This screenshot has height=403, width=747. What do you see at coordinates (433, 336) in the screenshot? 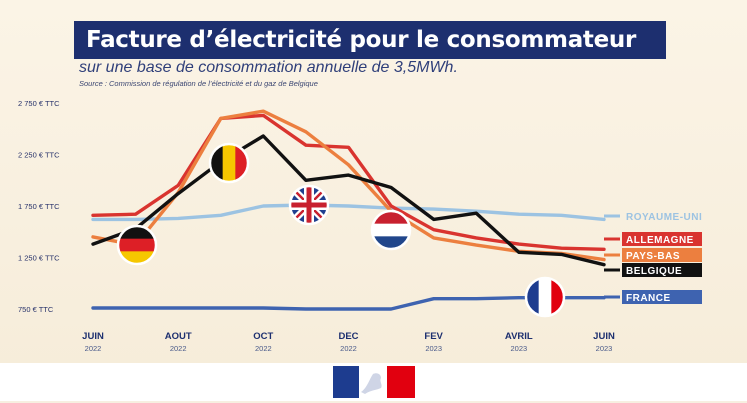
I see `x-tick-label: FEV` at bounding box center [433, 336].